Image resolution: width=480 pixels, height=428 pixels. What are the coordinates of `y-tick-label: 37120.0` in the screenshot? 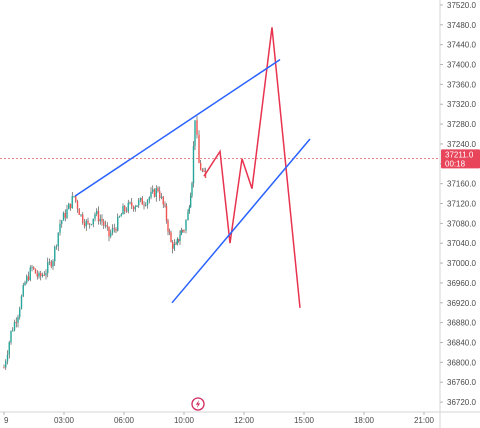 It's located at (461, 204).